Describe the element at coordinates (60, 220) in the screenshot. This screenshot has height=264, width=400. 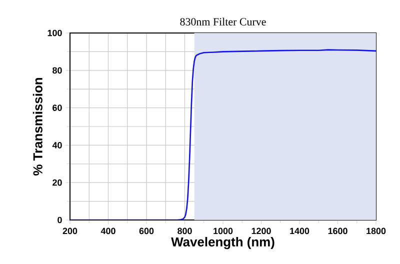
I see `y-tick-label: 0` at that location.